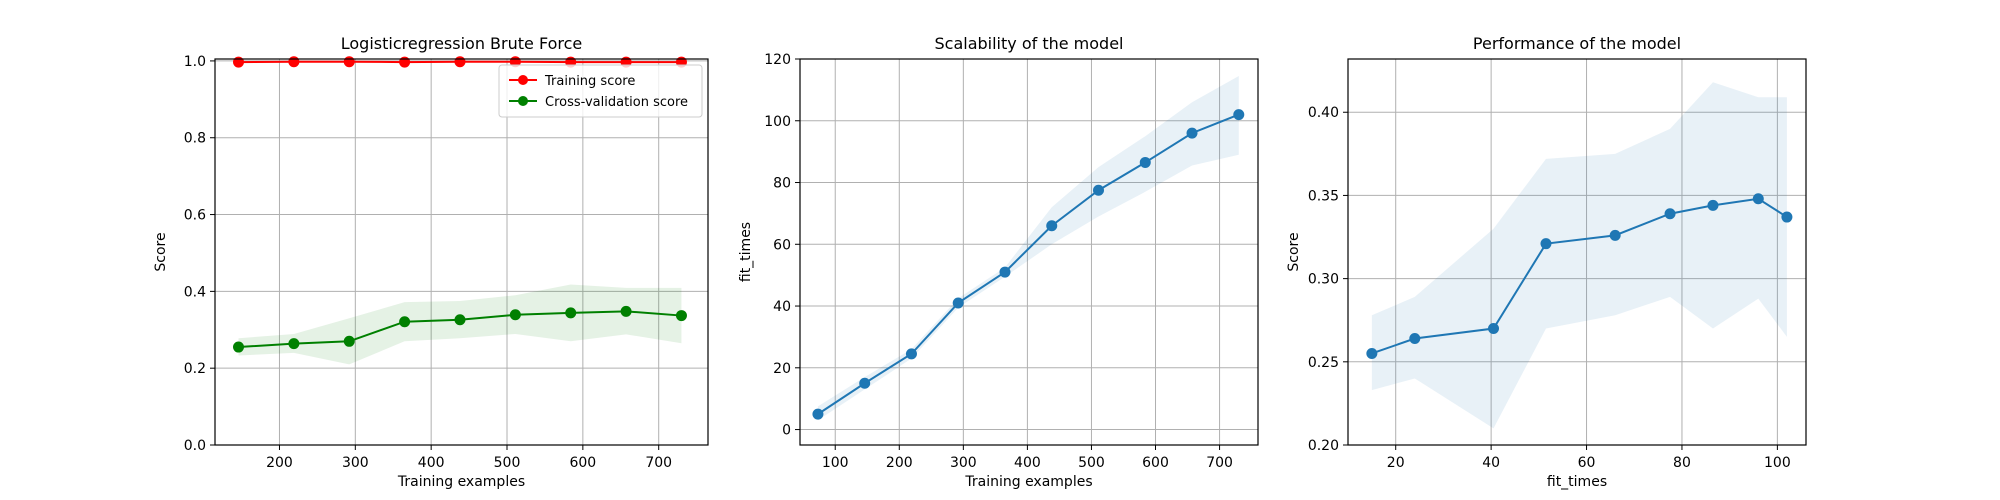  Describe the element at coordinates (777, 60) in the screenshot. I see `y-tick-label: 120` at that location.